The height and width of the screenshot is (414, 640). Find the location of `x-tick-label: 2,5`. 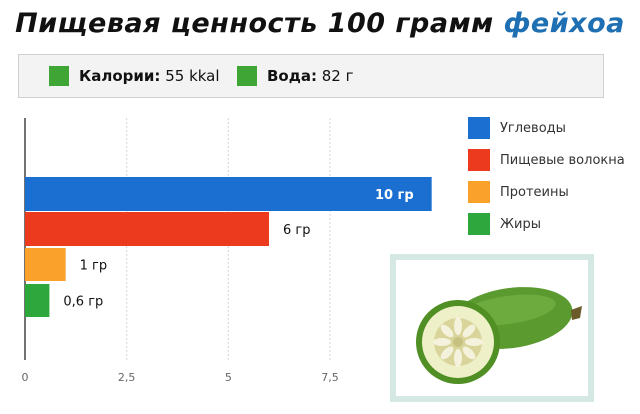

x-tick-label: 2,5 is located at coordinates (127, 377).